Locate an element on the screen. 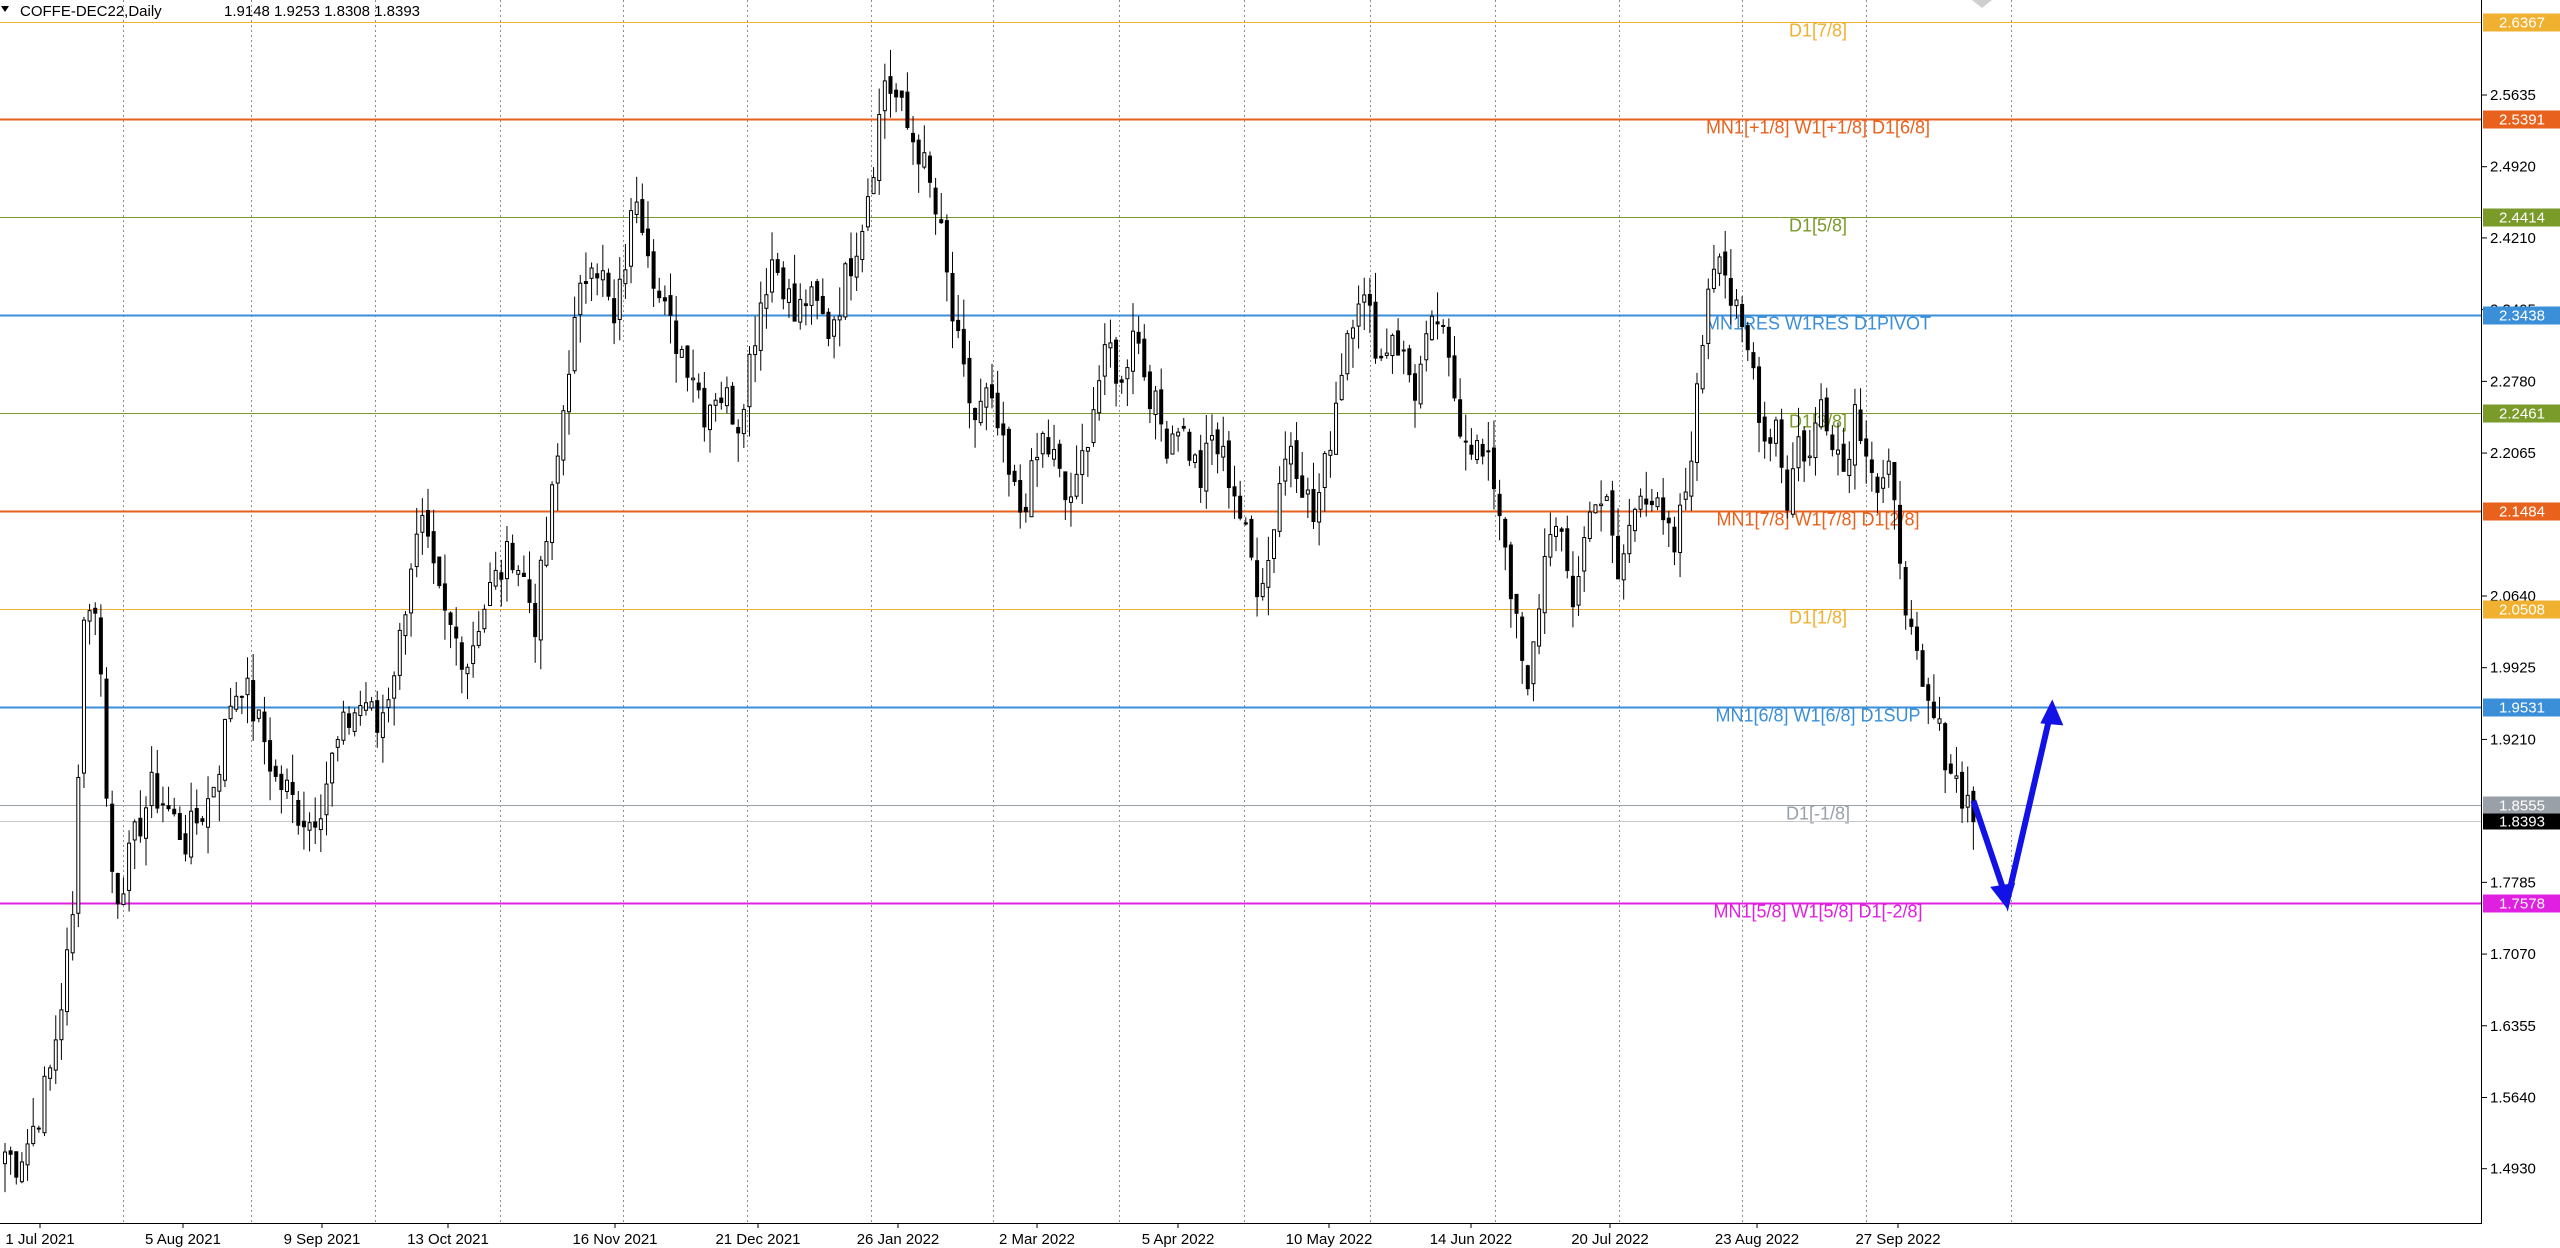 The width and height of the screenshot is (2560, 1248). price-tick-label: 1.7785 is located at coordinates (2513, 882).